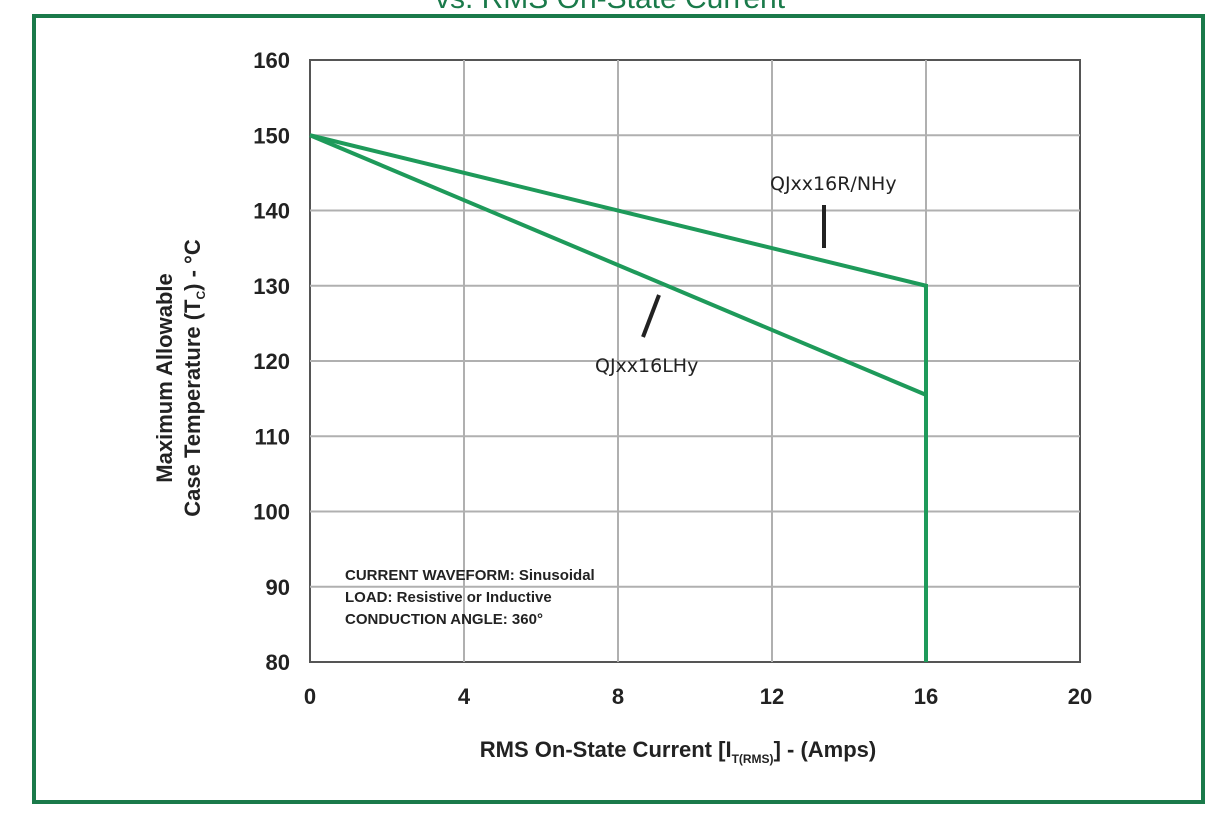 Image resolution: width=1220 pixels, height=819 pixels. I want to click on y-tick-label: 160, so click(271, 60).